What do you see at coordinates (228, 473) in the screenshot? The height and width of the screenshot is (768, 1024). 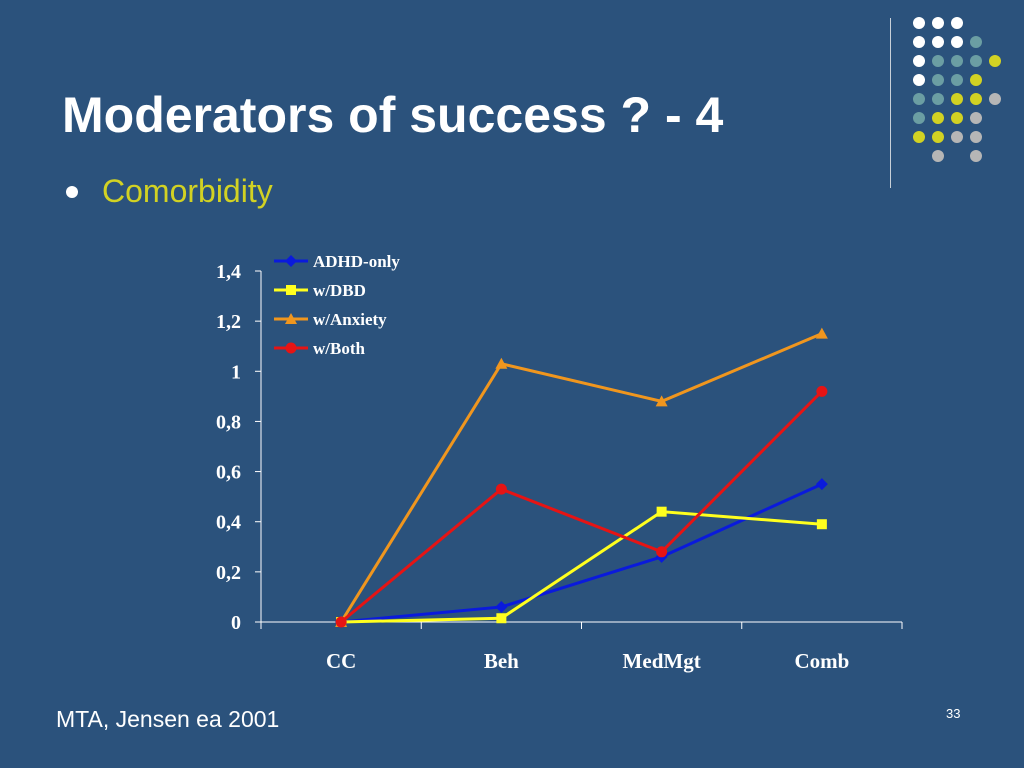 I see `y-tick-label: 0,6` at bounding box center [228, 473].